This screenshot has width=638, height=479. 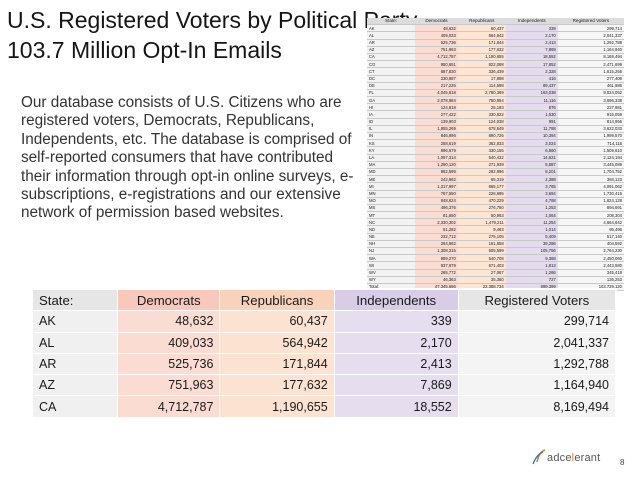 I want to click on small-table-cell-independents: 1,014, so click(x=531, y=229).